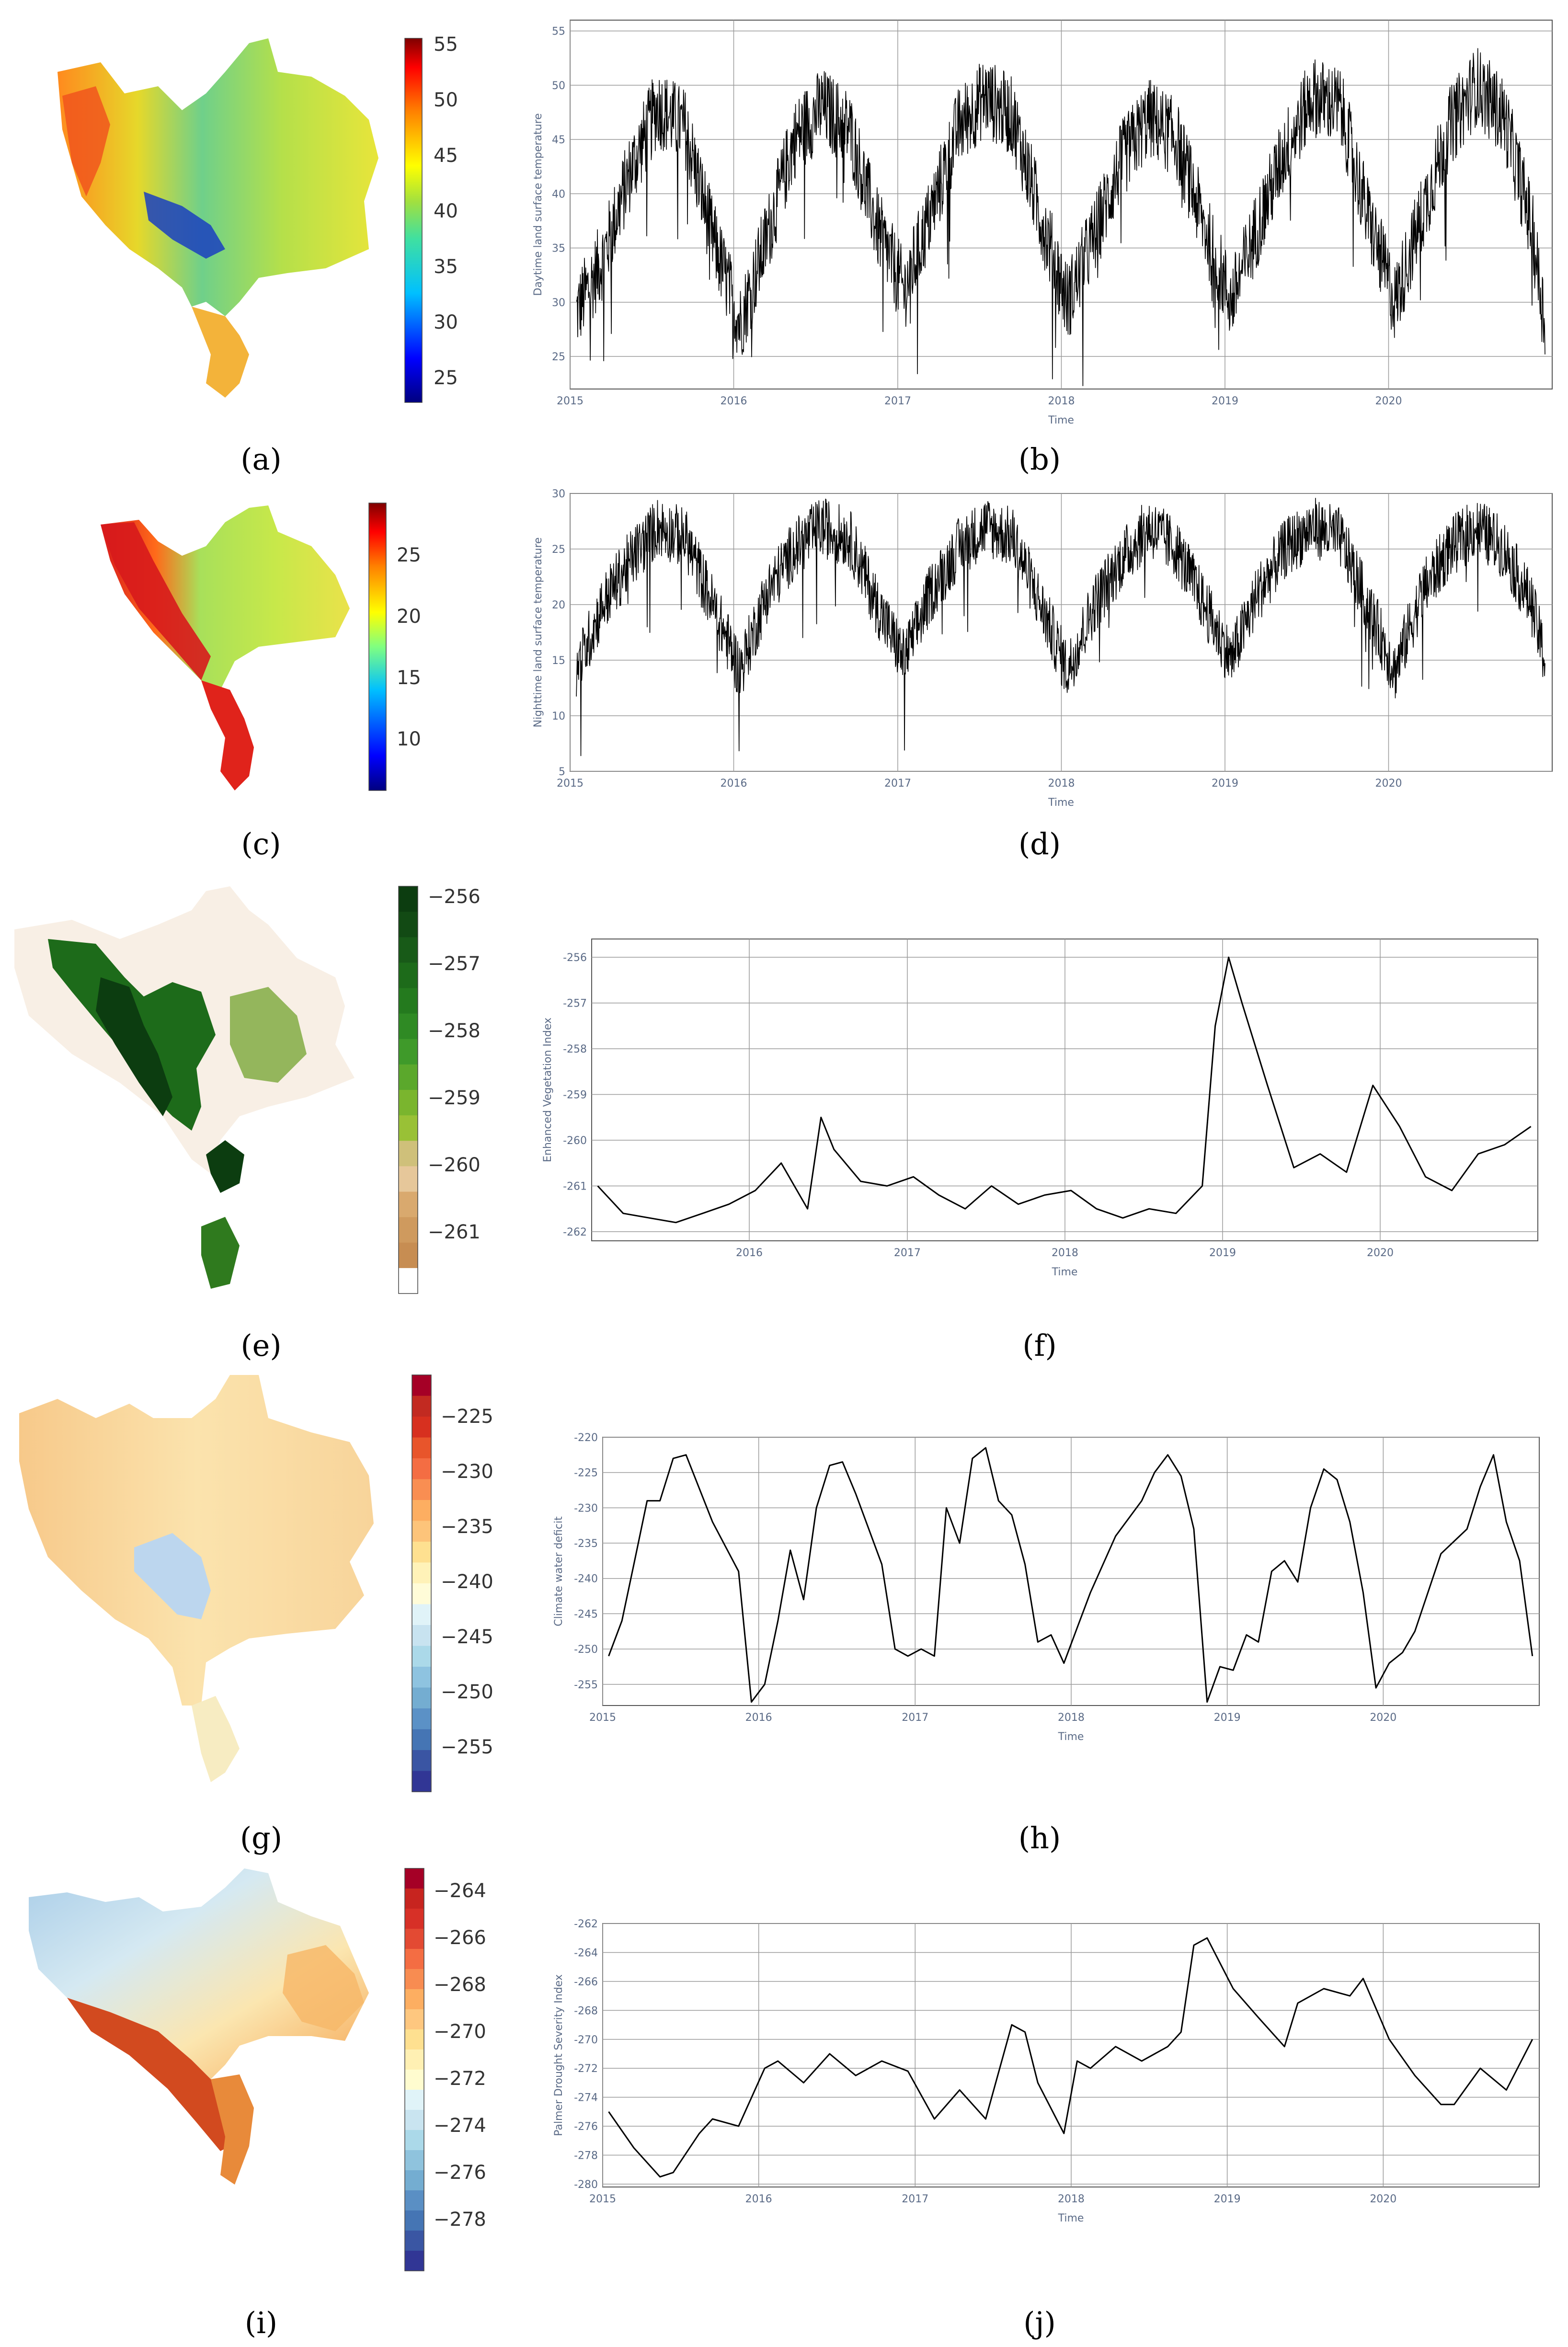 The height and width of the screenshot is (2347, 1568). What do you see at coordinates (446, 267) in the screenshot?
I see `colorbar-tick: 35` at bounding box center [446, 267].